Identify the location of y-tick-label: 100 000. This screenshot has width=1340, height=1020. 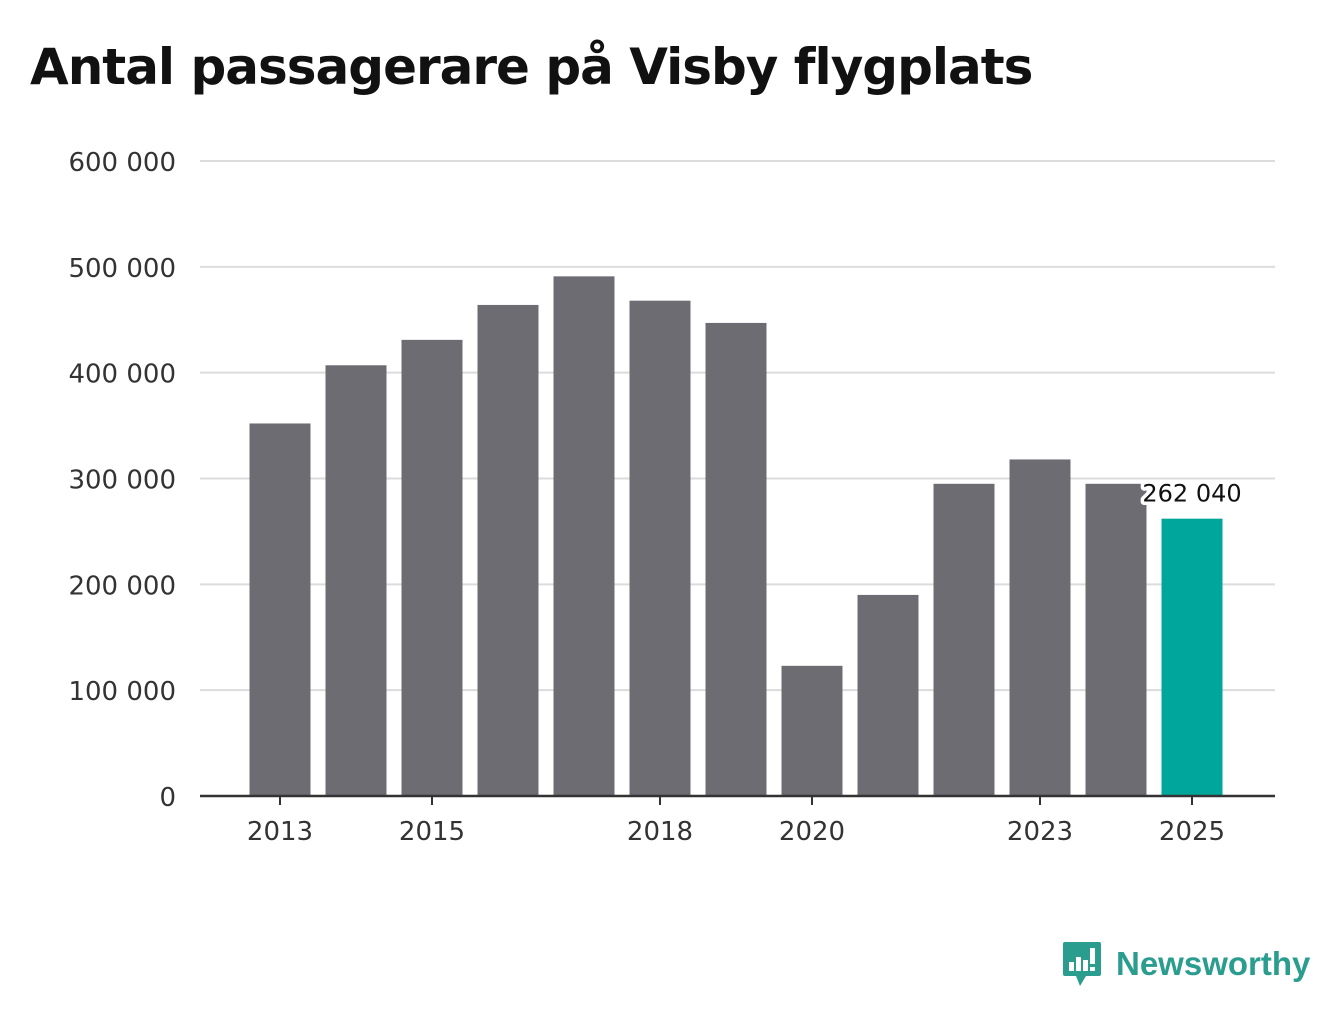
(122, 692).